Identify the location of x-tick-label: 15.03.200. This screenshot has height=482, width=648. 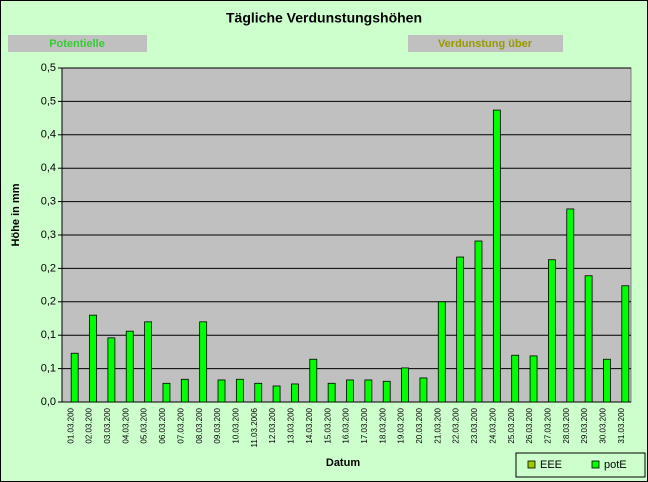
(327, 425).